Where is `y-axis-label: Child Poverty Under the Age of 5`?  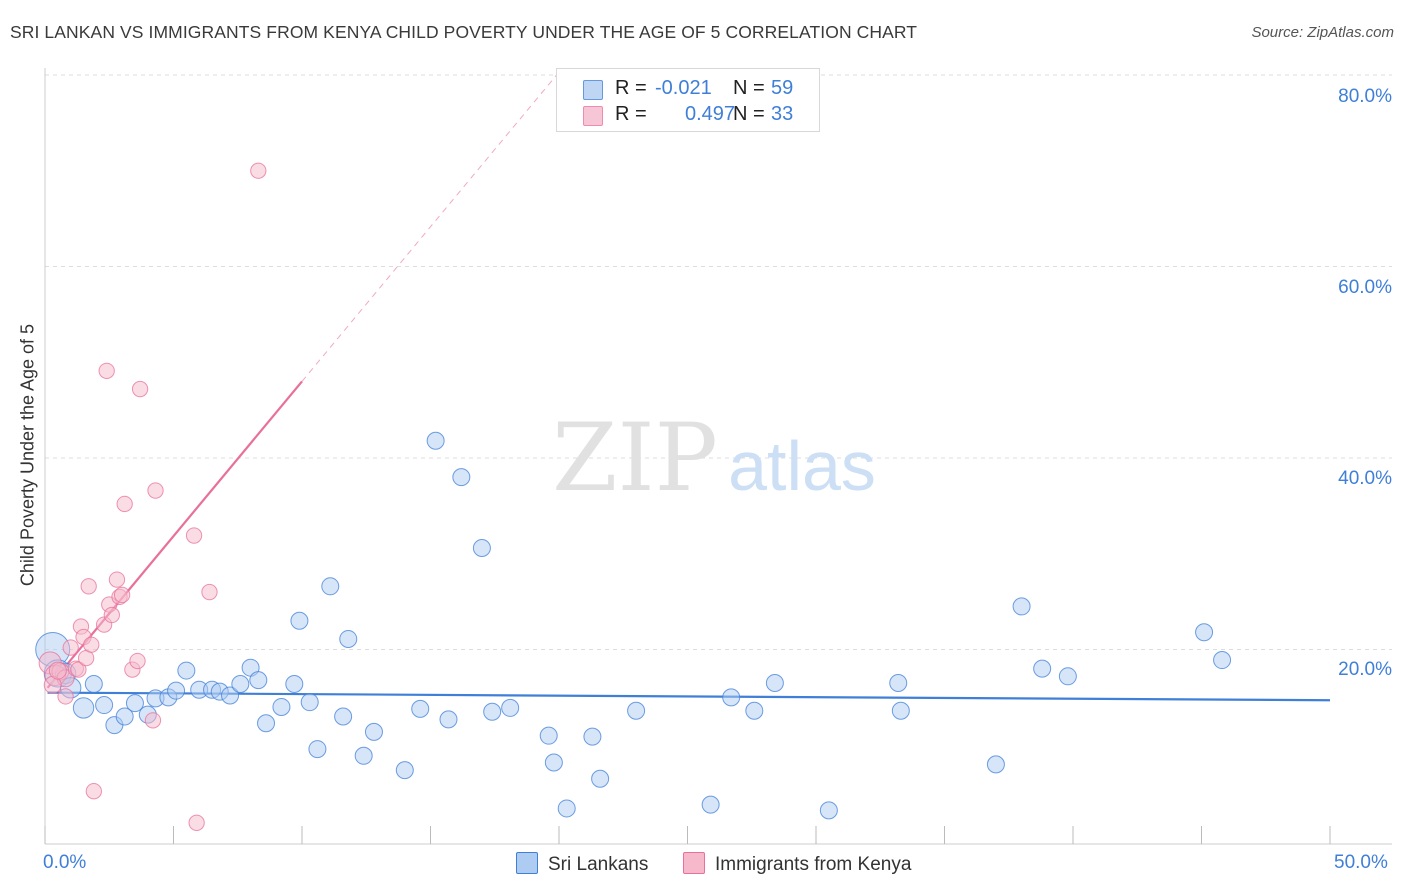 y-axis-label: Child Poverty Under the Age of 5 is located at coordinates (27, 455).